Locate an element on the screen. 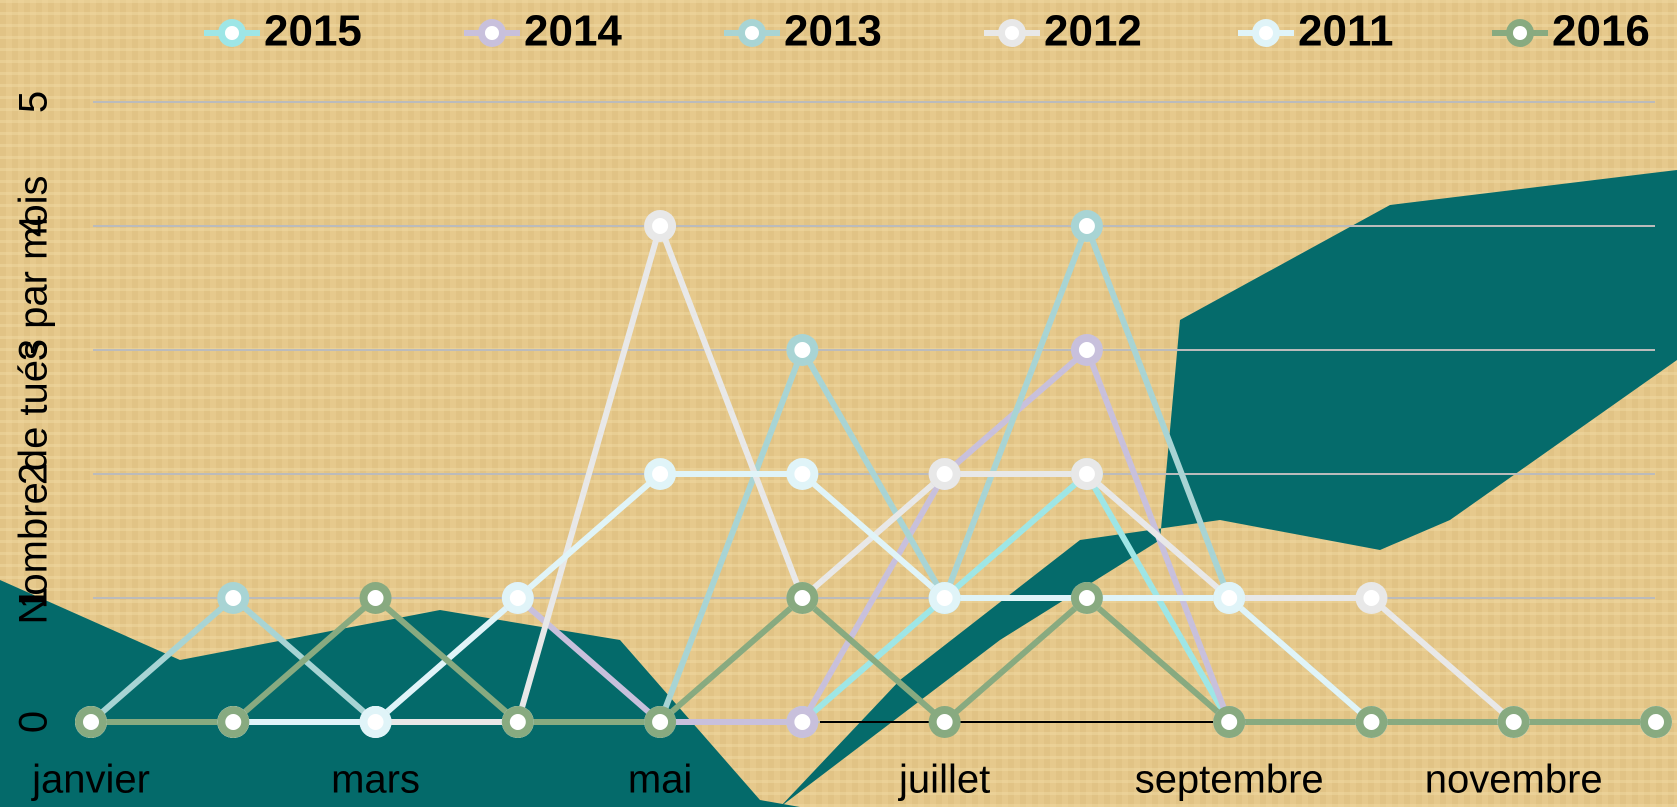 Image resolution: width=1677 pixels, height=807 pixels. decoration is located at coordinates (400, 693).